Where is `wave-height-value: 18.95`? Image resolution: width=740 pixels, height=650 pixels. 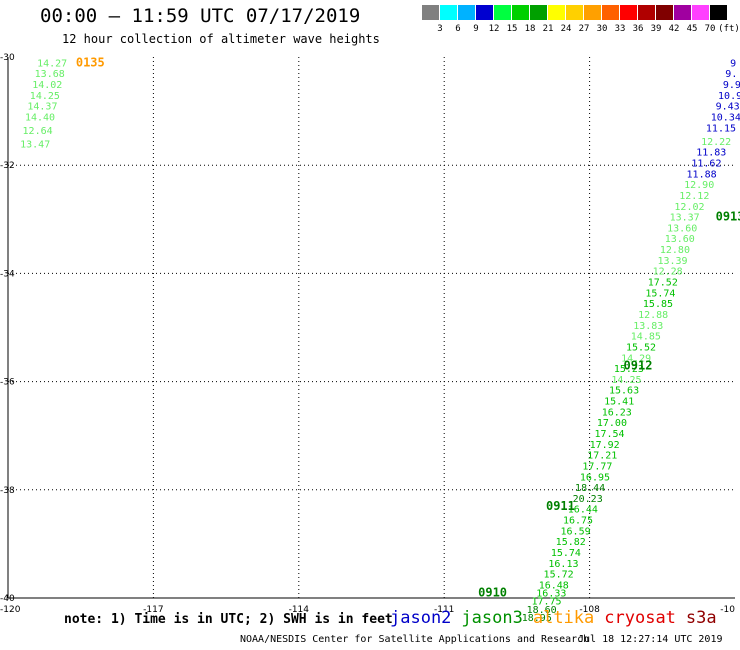 wave-height-value: 18.95 is located at coordinates (537, 618).